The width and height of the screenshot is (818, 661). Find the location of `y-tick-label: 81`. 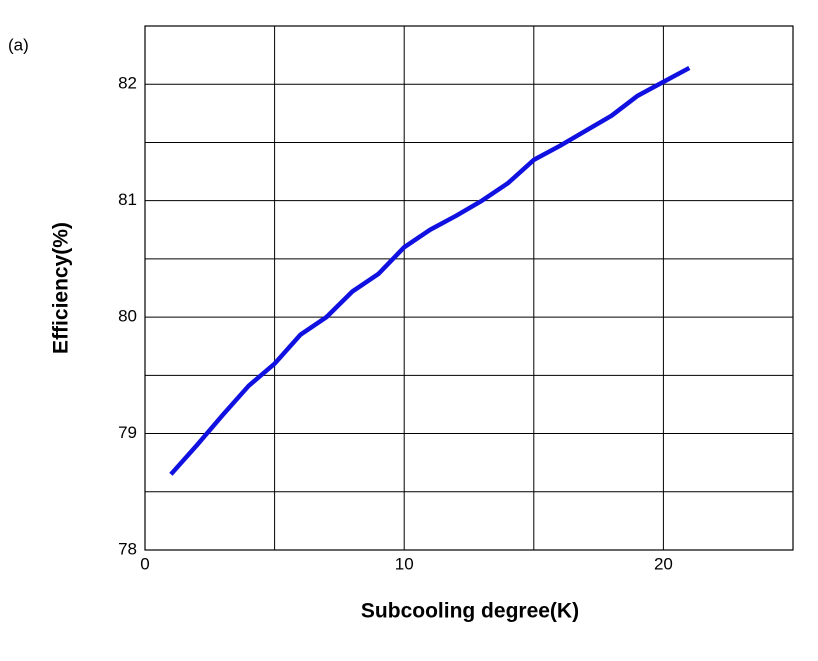

y-tick-label: 81 is located at coordinates (127, 199).